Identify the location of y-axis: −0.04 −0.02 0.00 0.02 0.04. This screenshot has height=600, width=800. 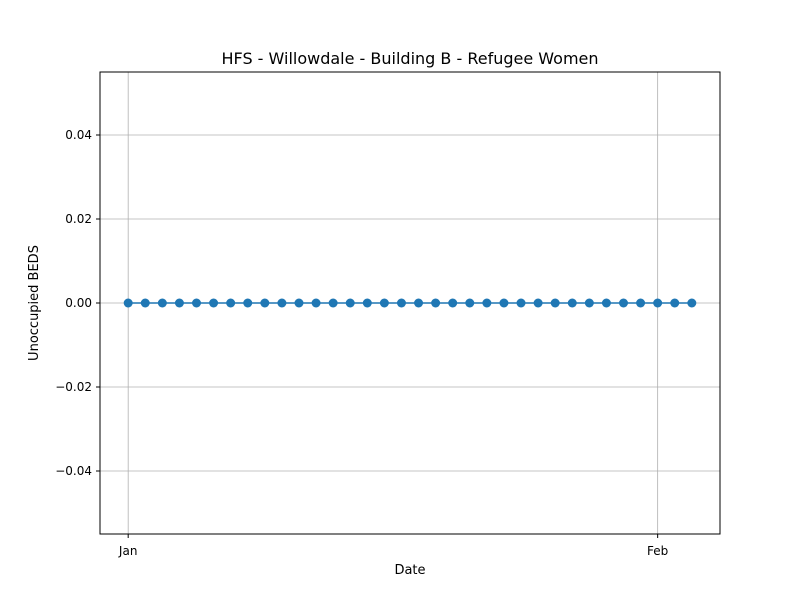
(77, 303).